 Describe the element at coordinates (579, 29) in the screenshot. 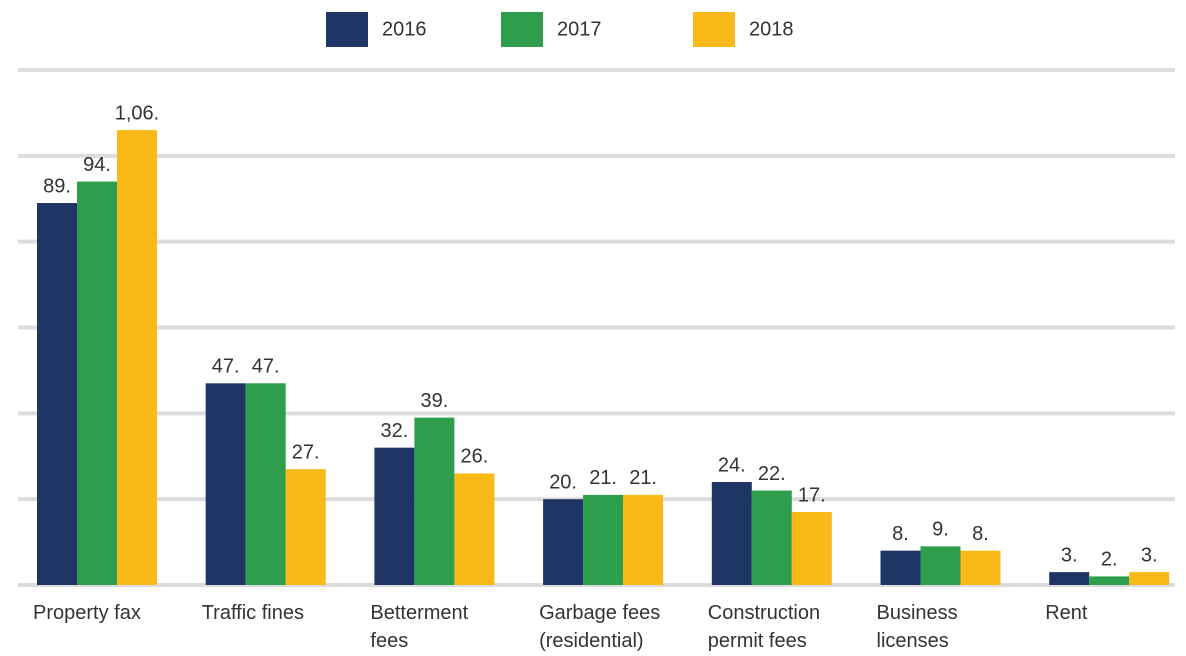

I see `legend-label: 2017` at that location.